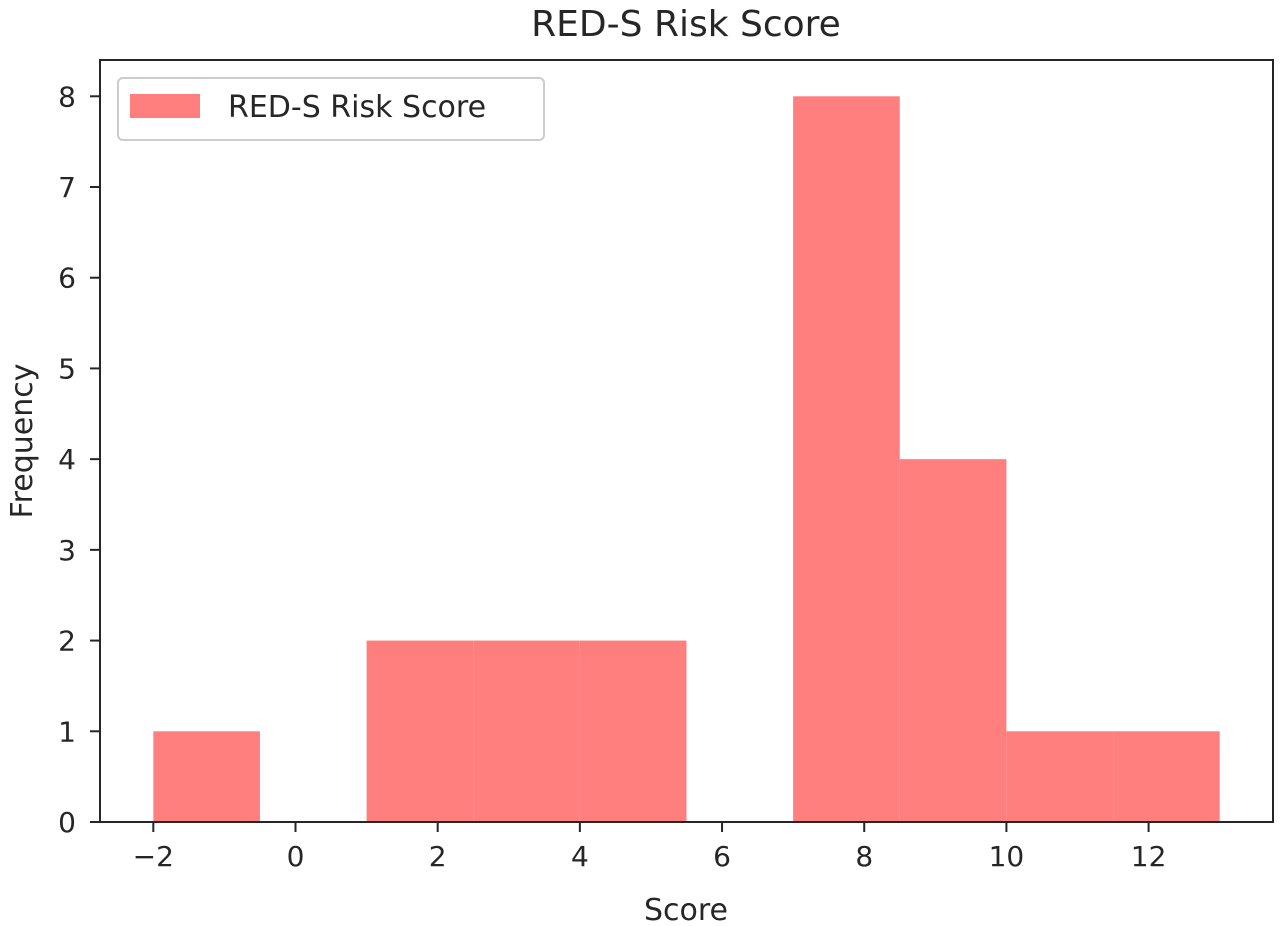  I want to click on y-tick-label: 3, so click(67, 550).